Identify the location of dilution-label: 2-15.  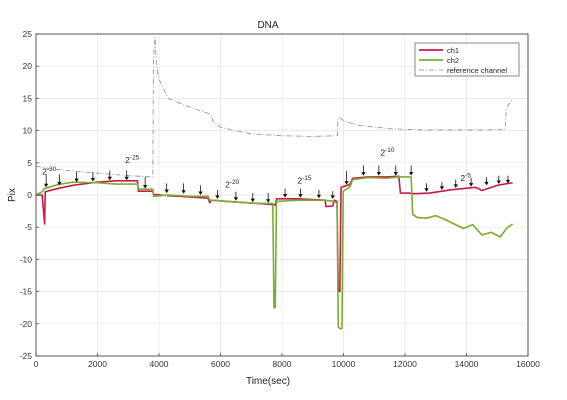
(304, 180).